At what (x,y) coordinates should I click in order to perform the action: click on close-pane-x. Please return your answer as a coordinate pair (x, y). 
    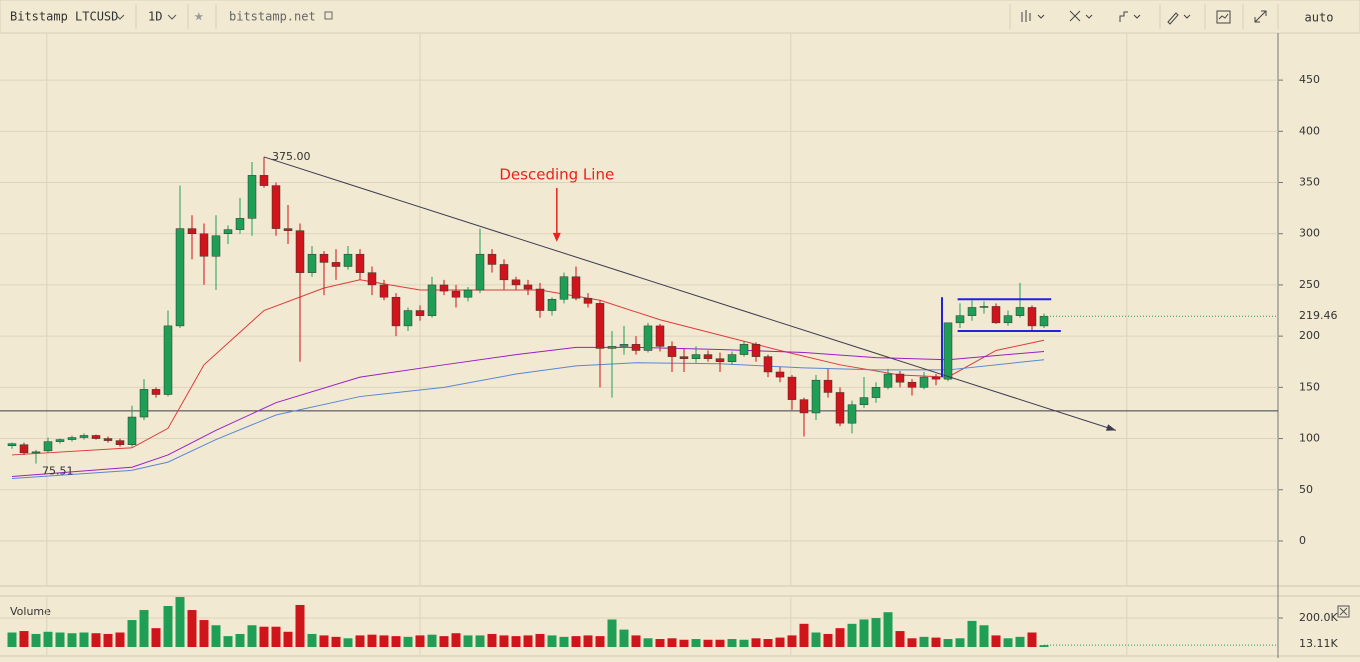
    Looking at the image, I should click on (1343, 611).